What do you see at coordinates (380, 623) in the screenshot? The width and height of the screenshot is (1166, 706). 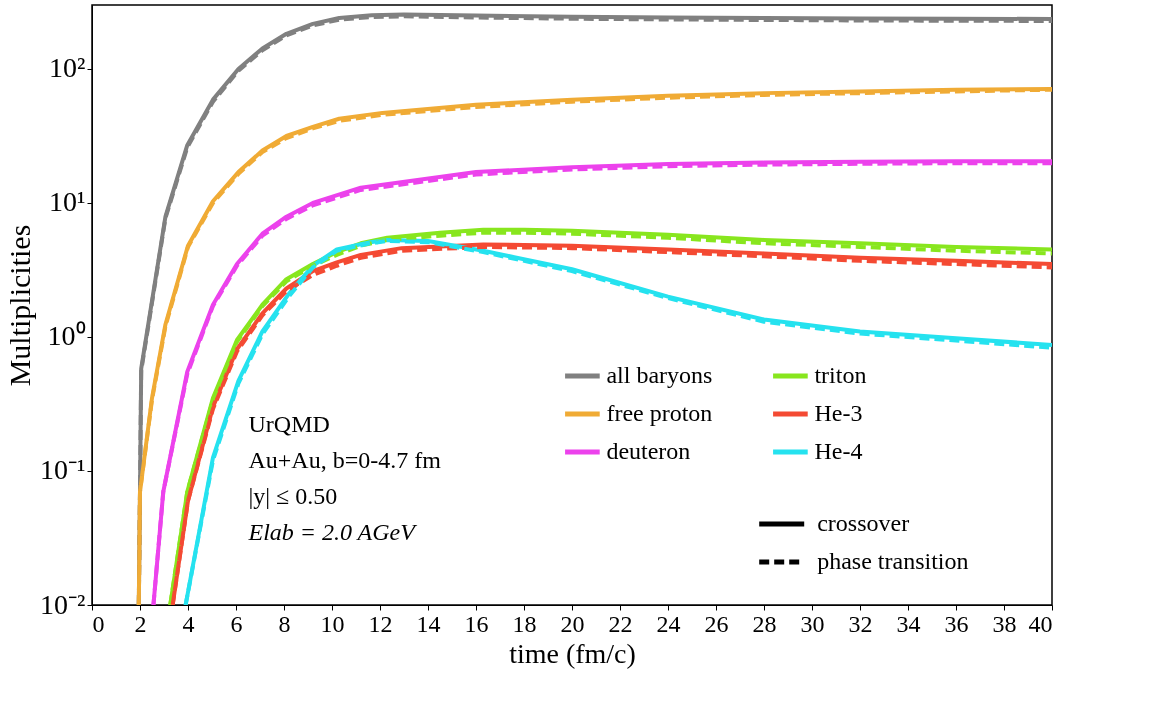 I see `x-tick-label: 12` at bounding box center [380, 623].